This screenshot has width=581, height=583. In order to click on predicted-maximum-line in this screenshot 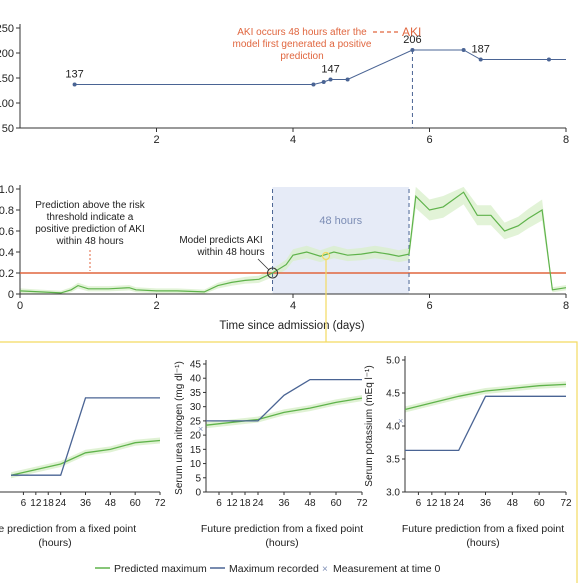, I will do `click(85, 457)`.